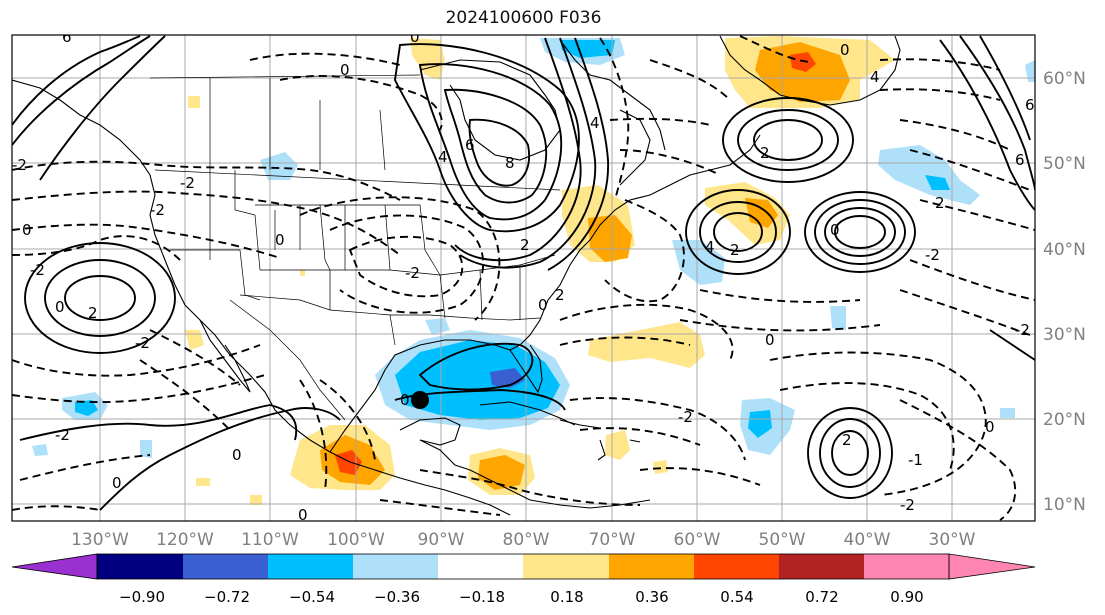 Image resolution: width=1105 pixels, height=615 pixels. I want to click on contour-label: -1, so click(915, 460).